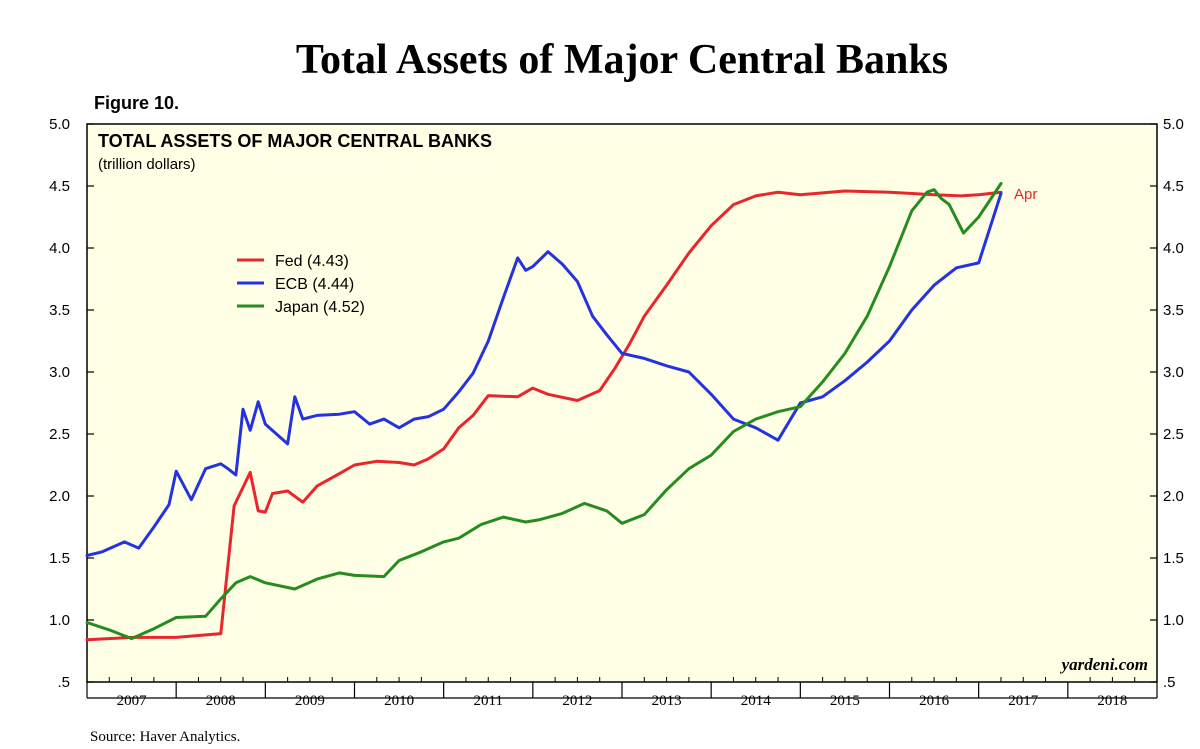 Image resolution: width=1200 pixels, height=749 pixels. Describe the element at coordinates (63, 682) in the screenshot. I see `y-tick-label-left: .5` at that location.